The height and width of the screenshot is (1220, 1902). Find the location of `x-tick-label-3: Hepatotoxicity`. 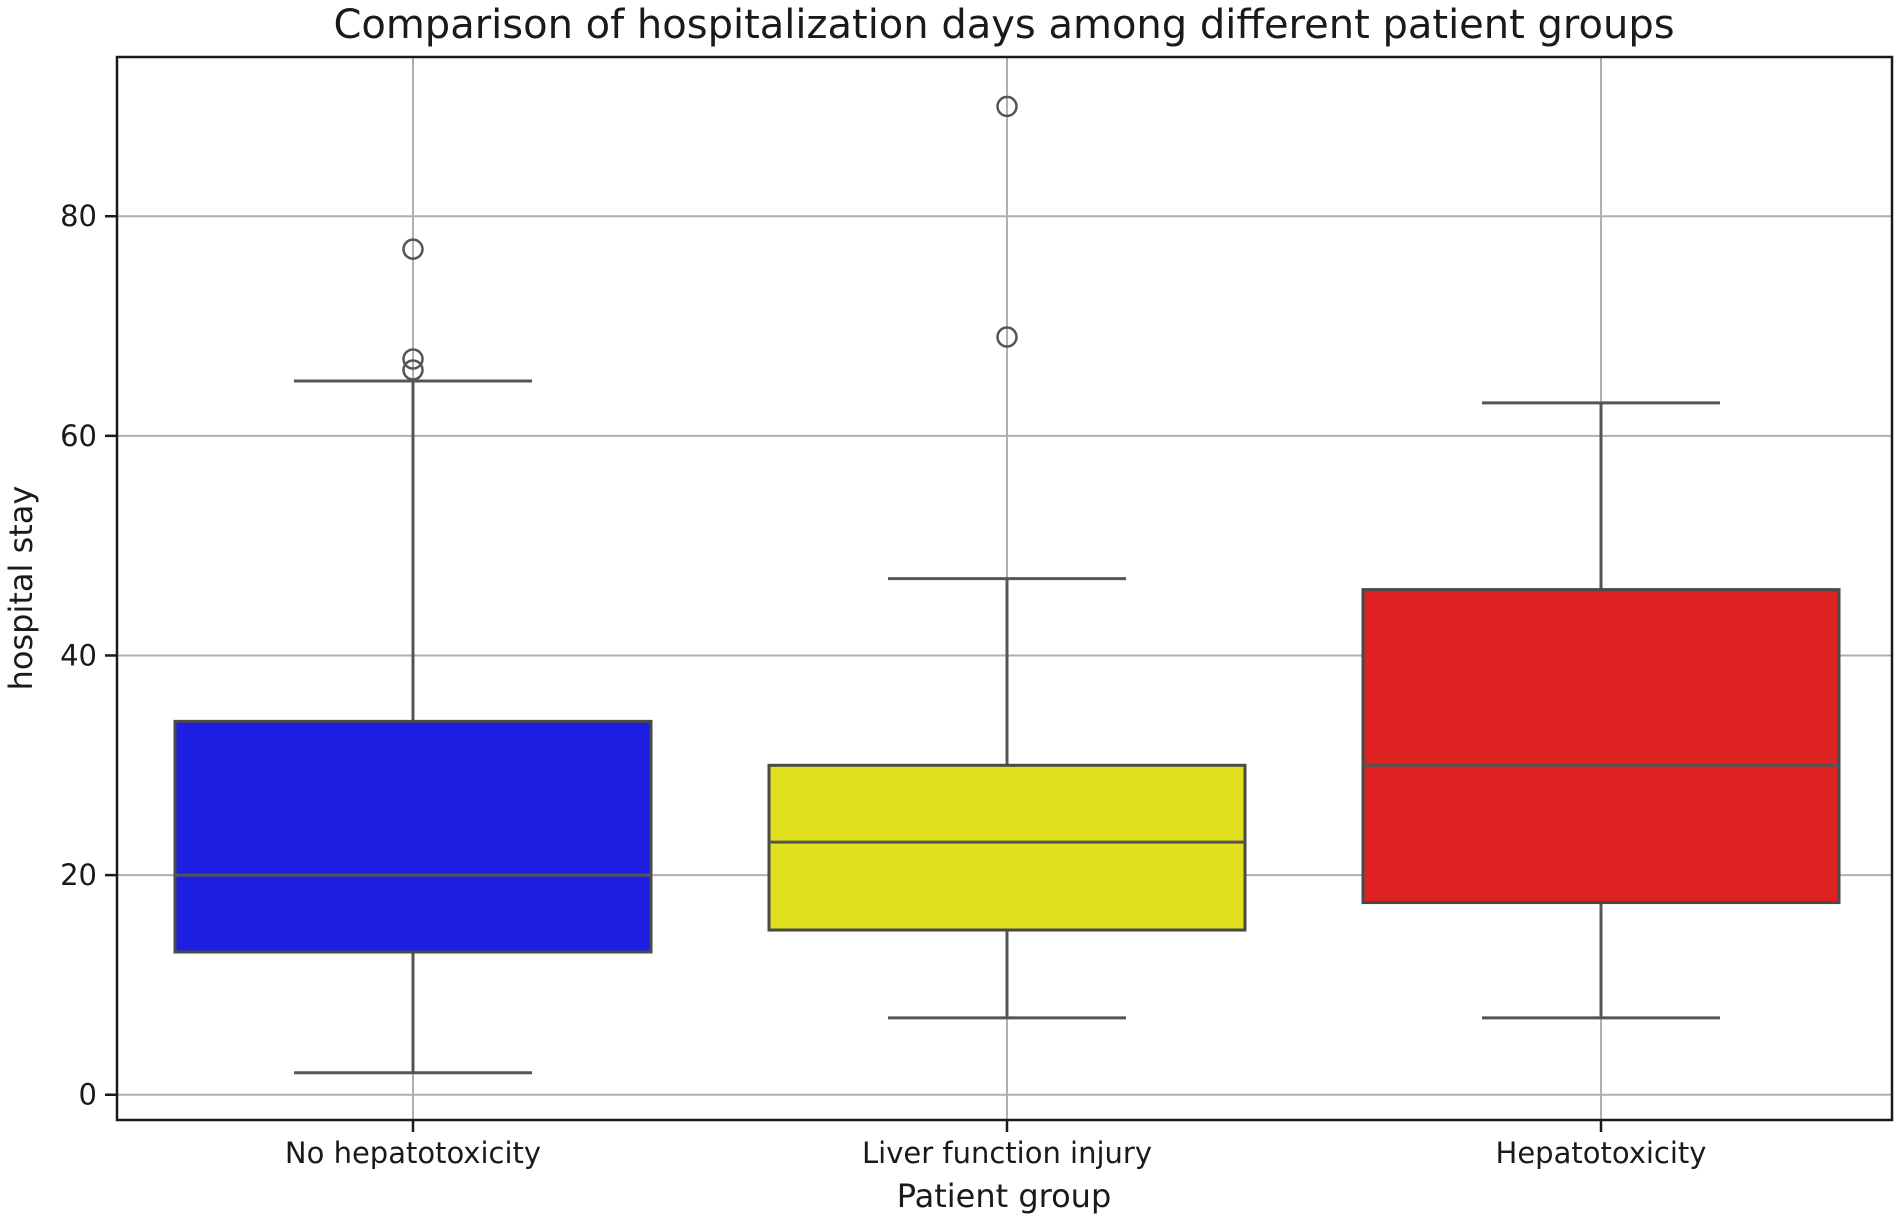

x-tick-label-3: Hepatotoxicity is located at coordinates (1601, 1153).